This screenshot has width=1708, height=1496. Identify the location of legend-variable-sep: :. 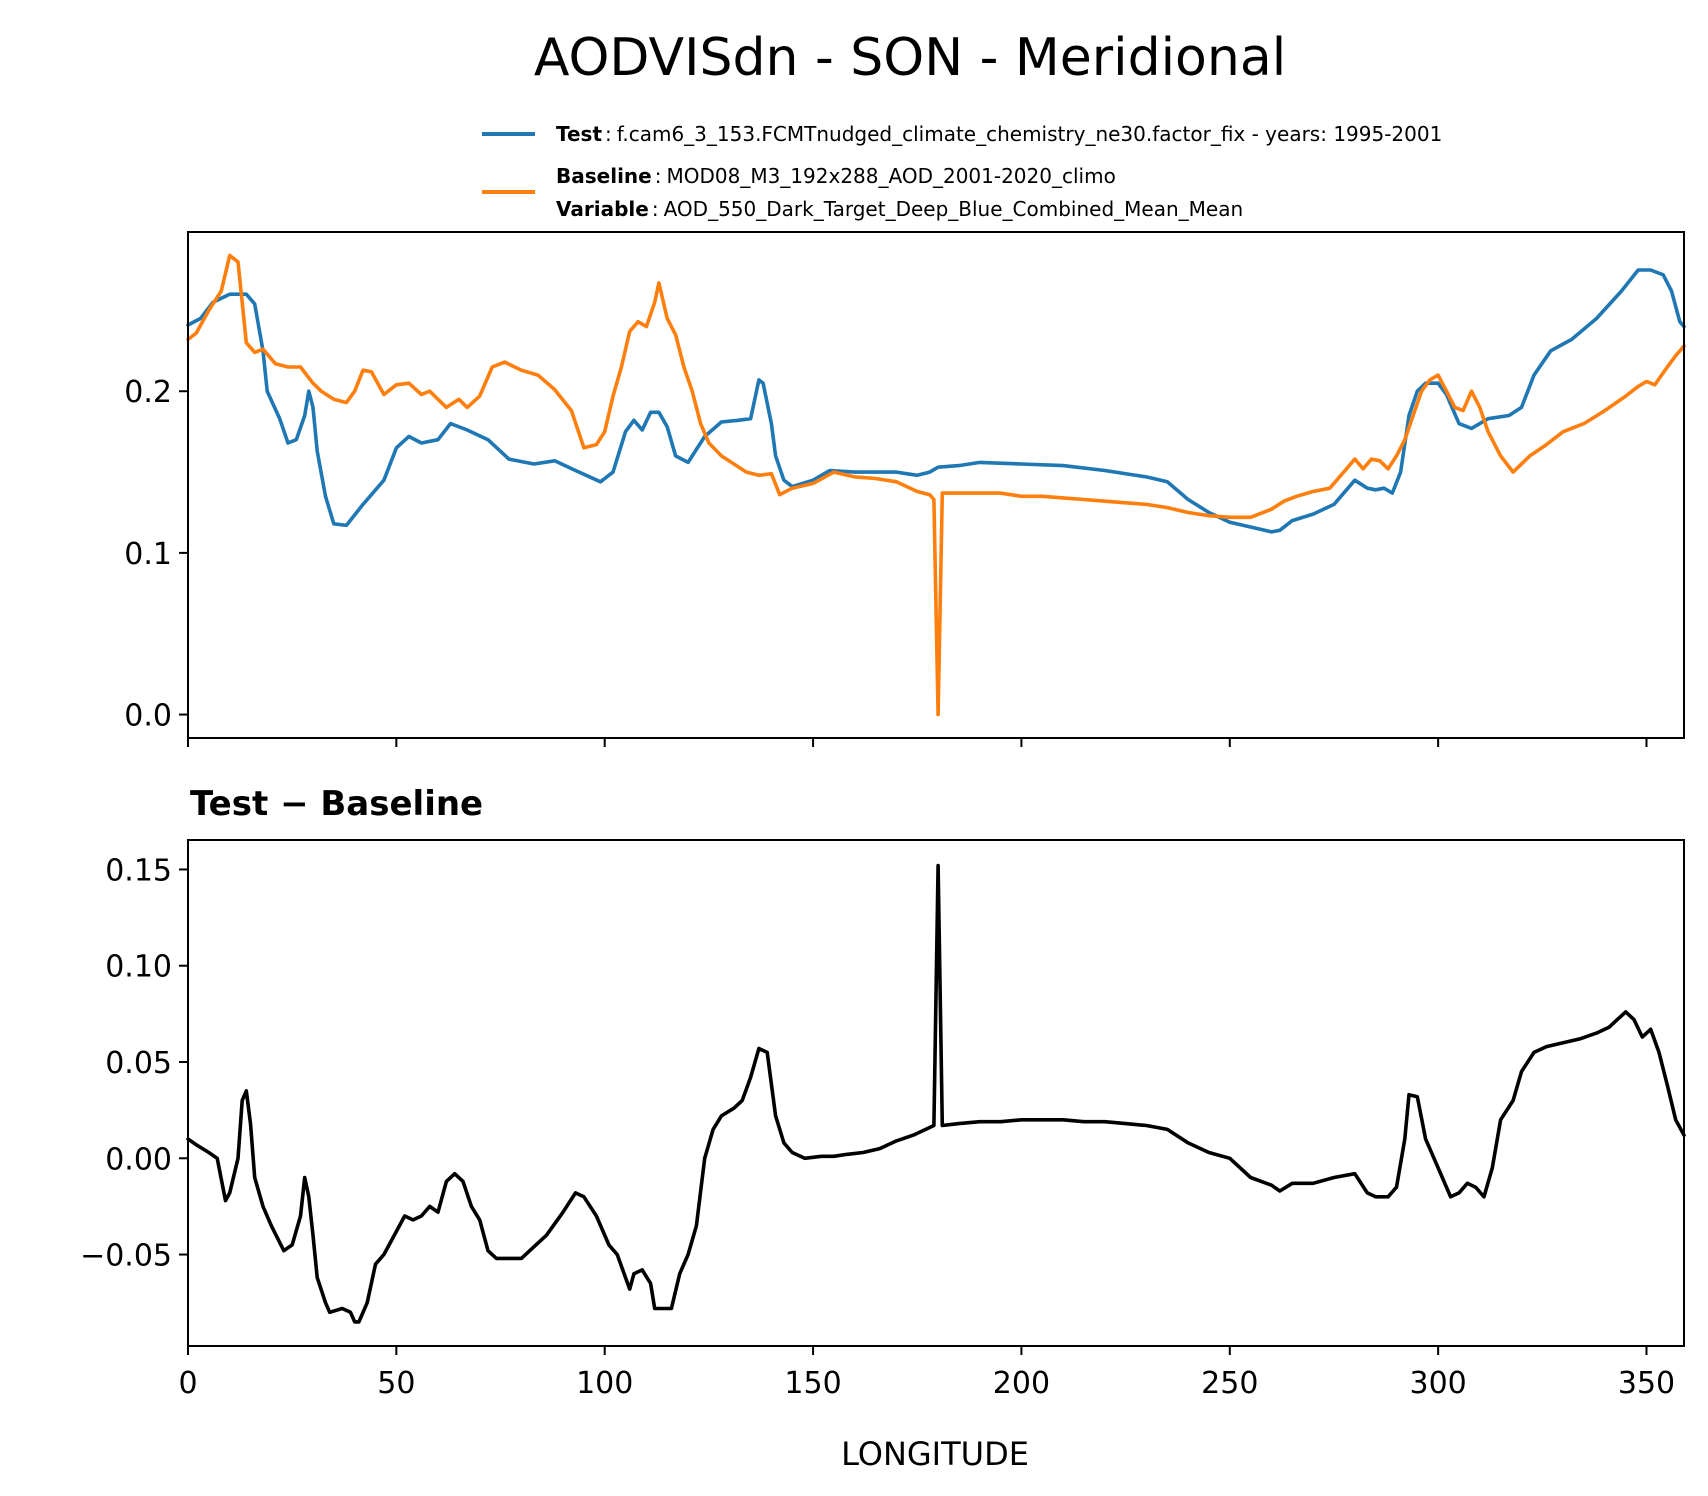
(655, 209).